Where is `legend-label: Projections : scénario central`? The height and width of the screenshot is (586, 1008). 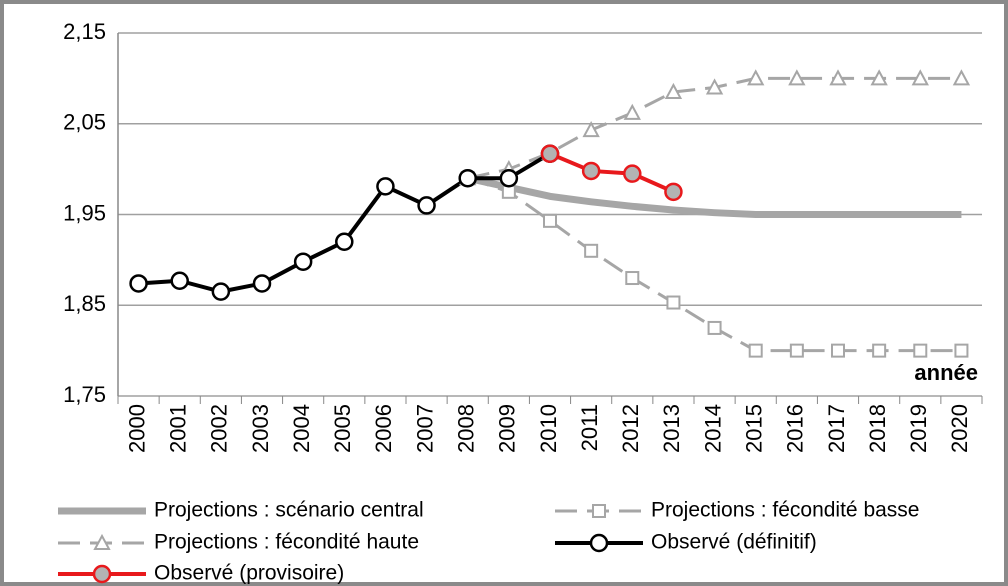 legend-label: Projections : scénario central is located at coordinates (289, 510).